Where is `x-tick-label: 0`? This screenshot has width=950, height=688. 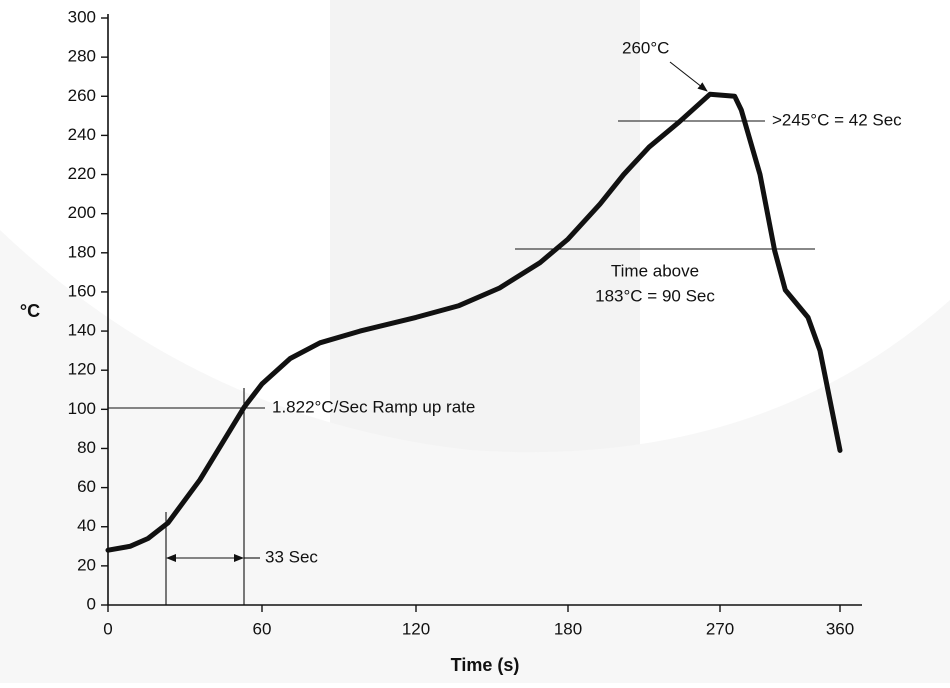 x-tick-label: 0 is located at coordinates (107, 628).